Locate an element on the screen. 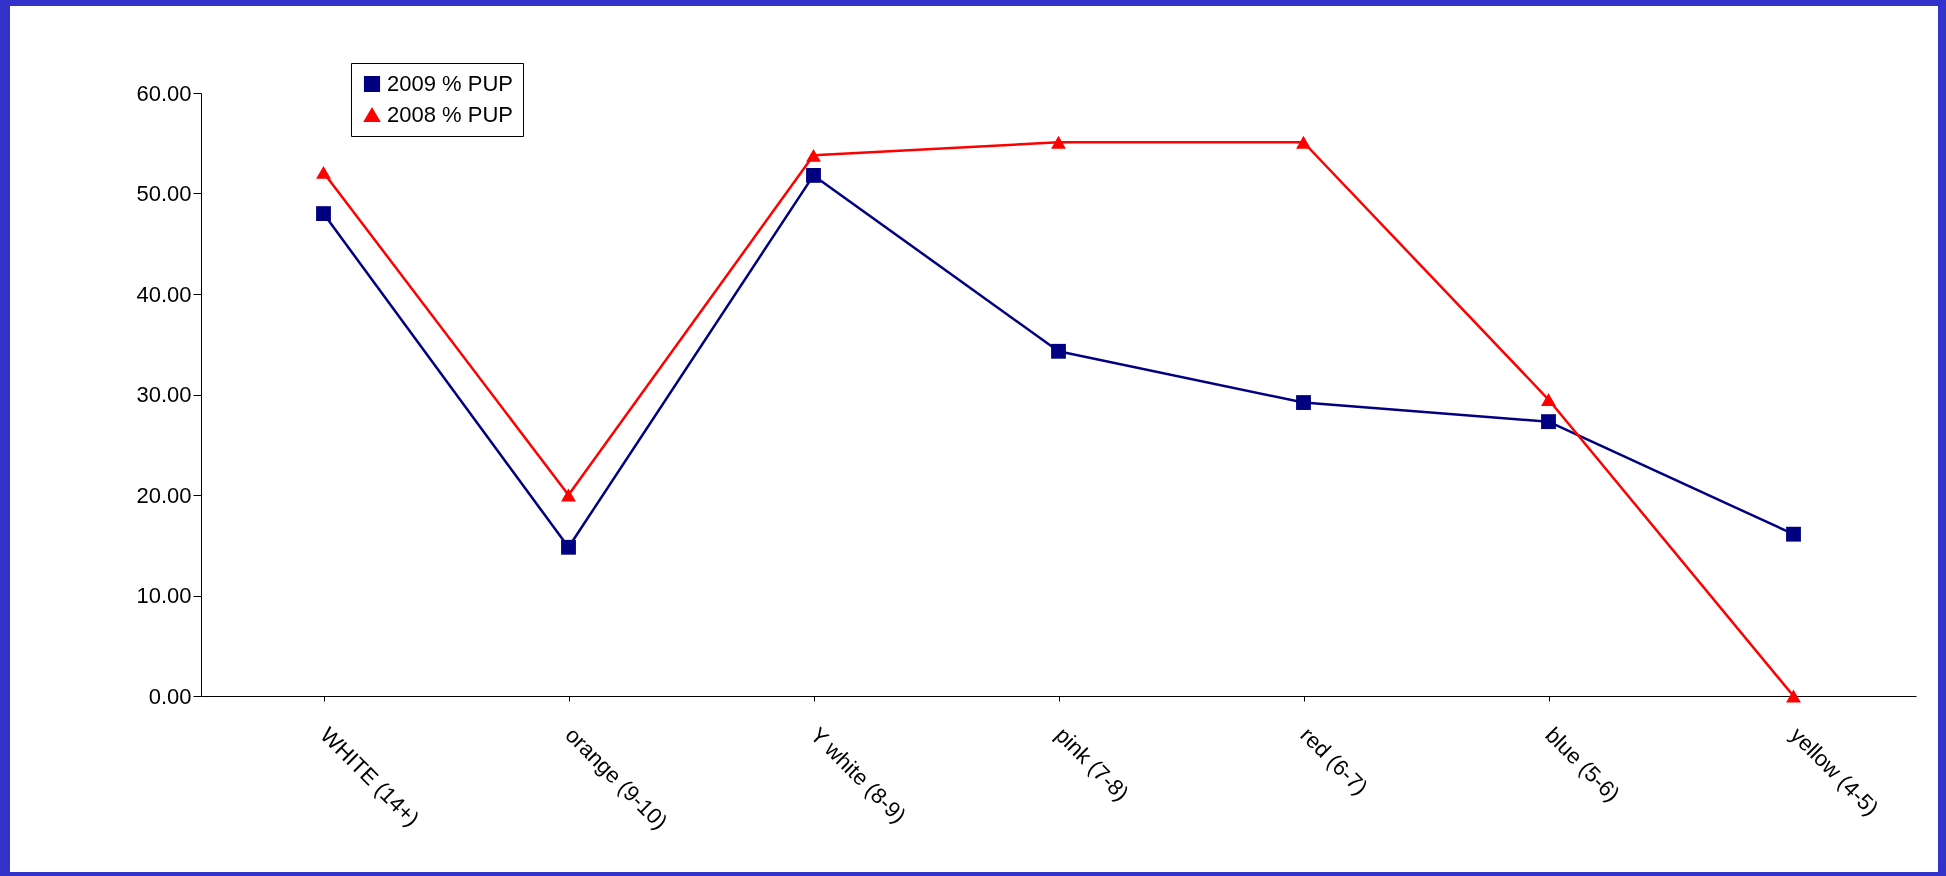 The height and width of the screenshot is (876, 1946). y-tick-label: 0.00 is located at coordinates (170, 696).